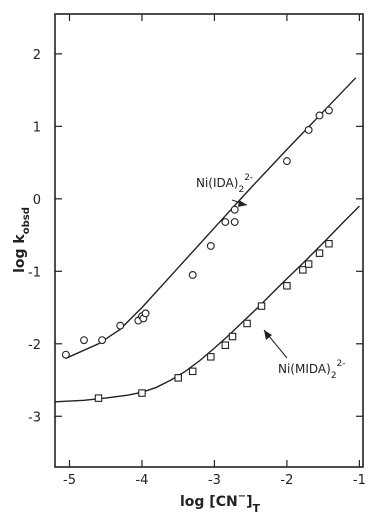 Image resolution: width=378 pixels, height=520 pixels. I want to click on callout-arrow-ida, so click(239, 203).